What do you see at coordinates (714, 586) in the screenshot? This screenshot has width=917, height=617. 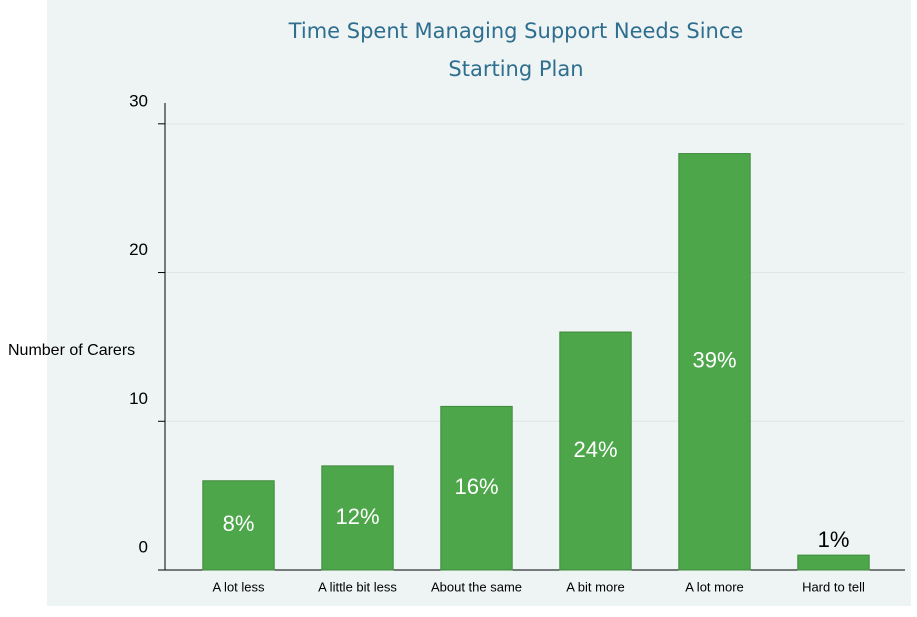 I see `x-tick-label: A lot more` at bounding box center [714, 586].